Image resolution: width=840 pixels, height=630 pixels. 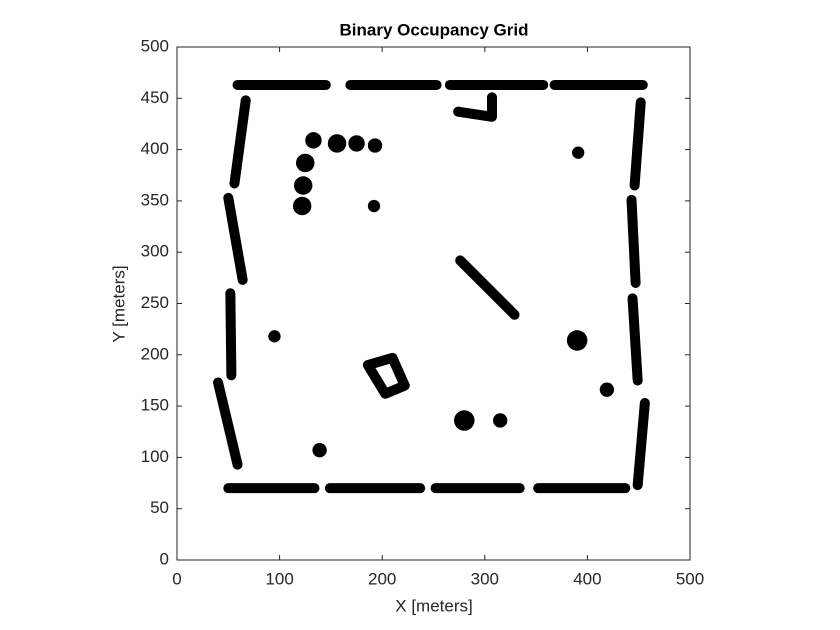 I want to click on x-tick-label: 100, so click(x=279, y=578).